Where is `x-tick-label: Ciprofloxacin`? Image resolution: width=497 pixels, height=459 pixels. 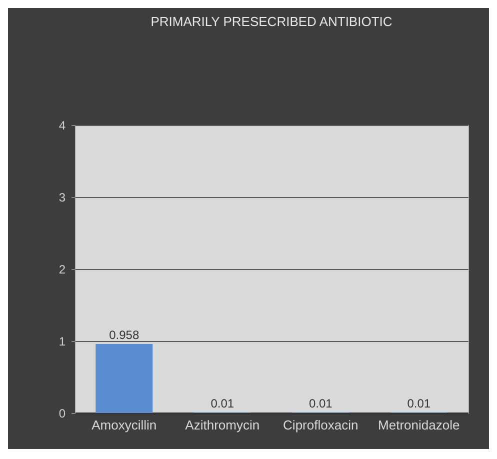 x-tick-label: Ciprofloxacin is located at coordinates (320, 425).